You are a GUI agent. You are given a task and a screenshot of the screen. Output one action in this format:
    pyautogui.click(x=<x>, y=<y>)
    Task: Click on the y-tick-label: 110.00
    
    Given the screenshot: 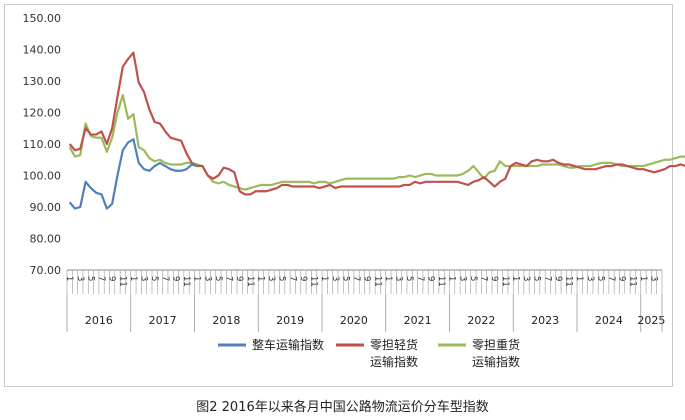 What is the action you would take?
    pyautogui.click(x=42, y=144)
    